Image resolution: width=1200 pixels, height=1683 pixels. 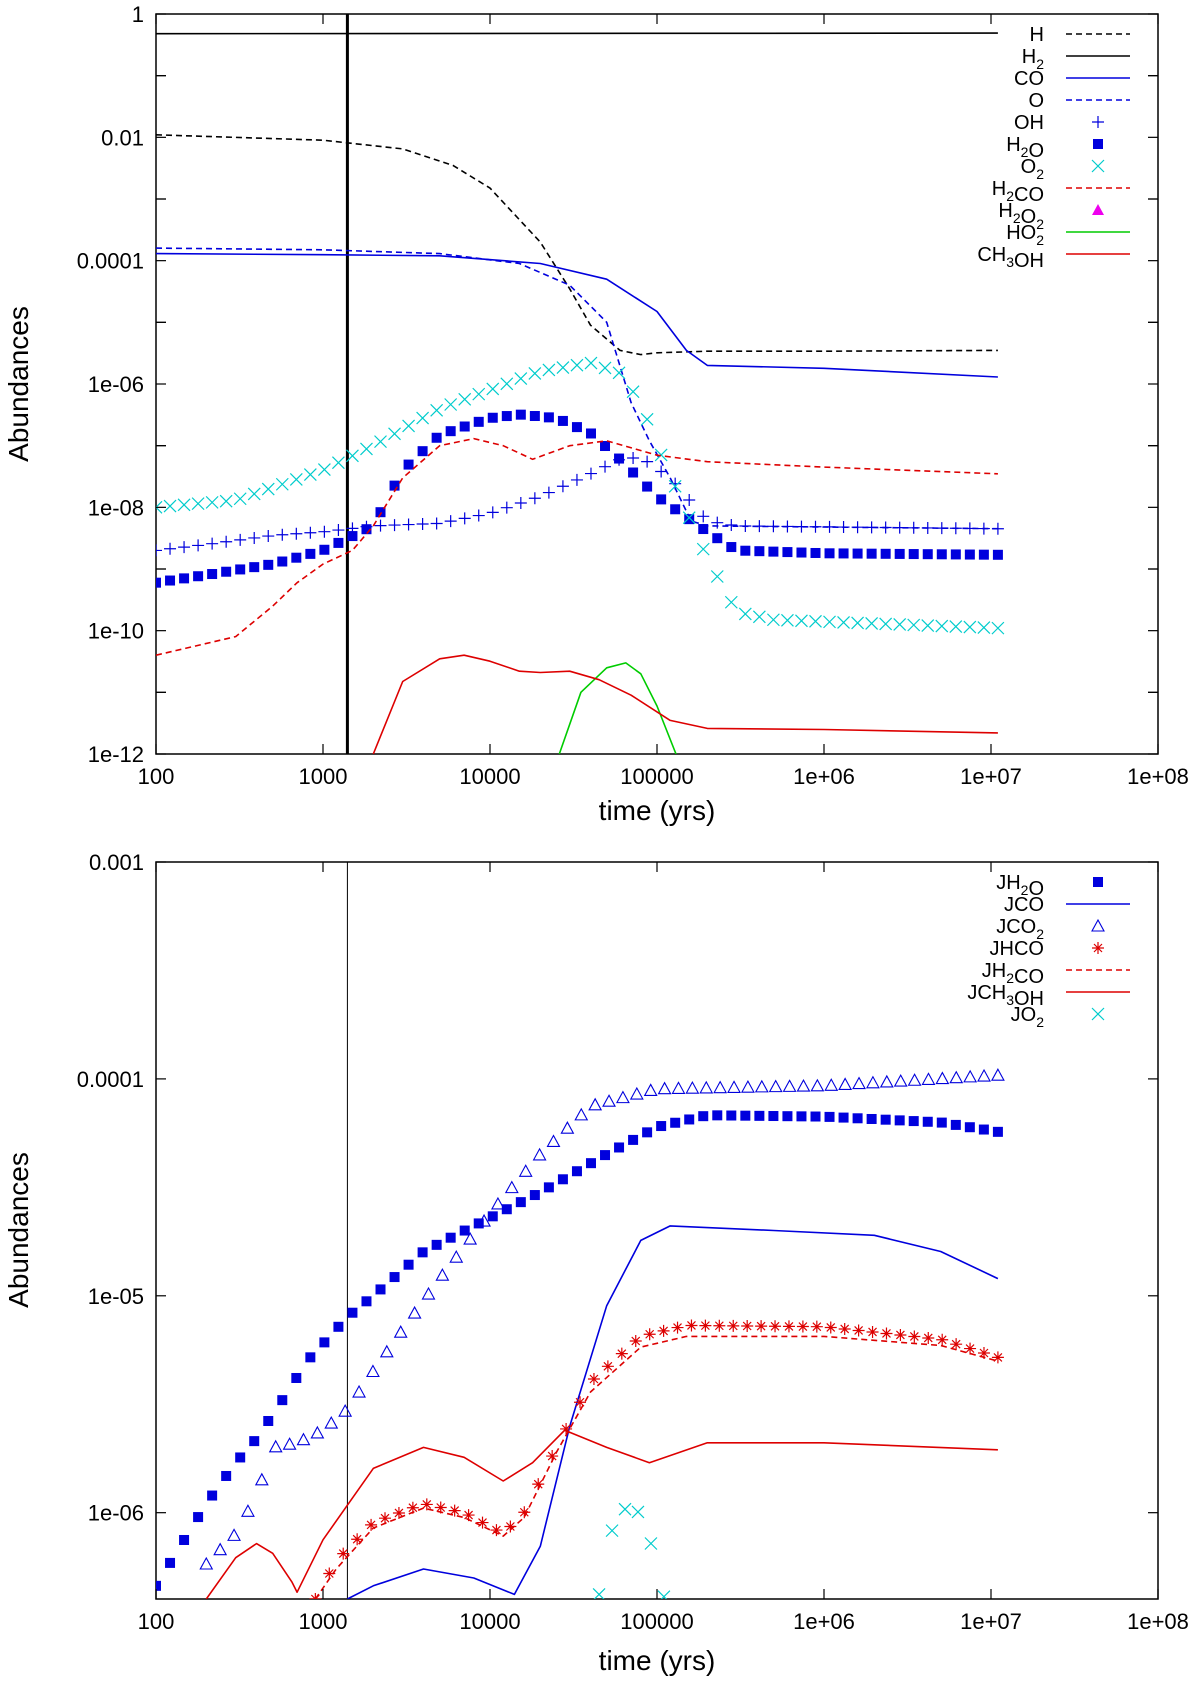 I want to click on x-axis-label: time (yrs), so click(x=657, y=810).